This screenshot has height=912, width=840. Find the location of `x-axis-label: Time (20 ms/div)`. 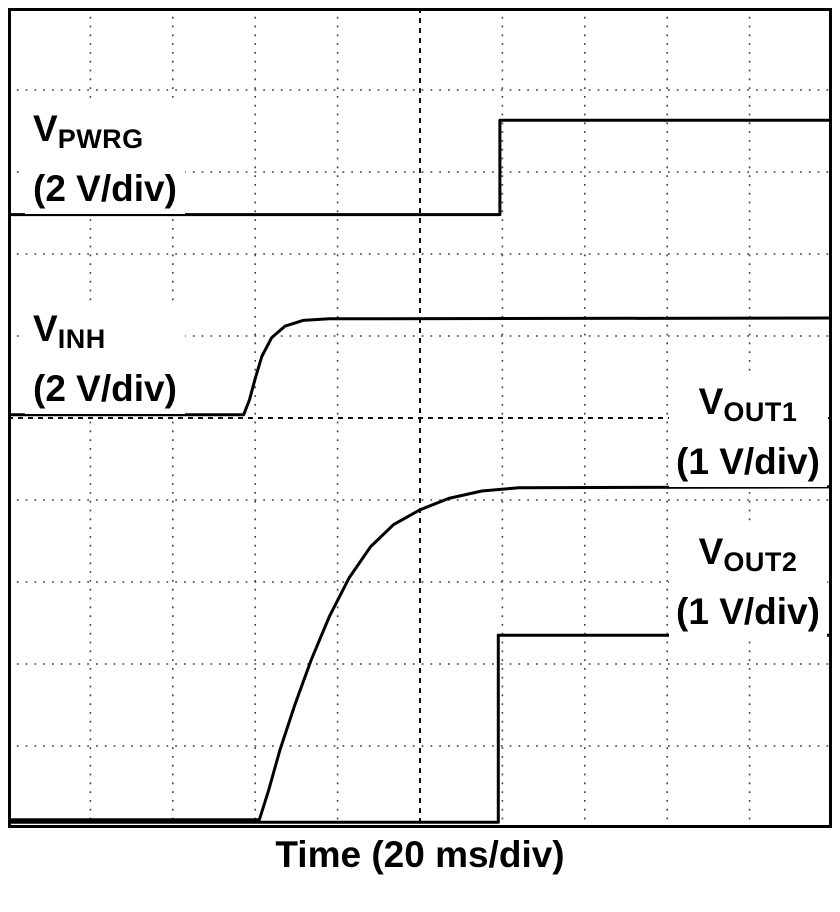

x-axis-label: Time (20 ms/div) is located at coordinates (420, 854).